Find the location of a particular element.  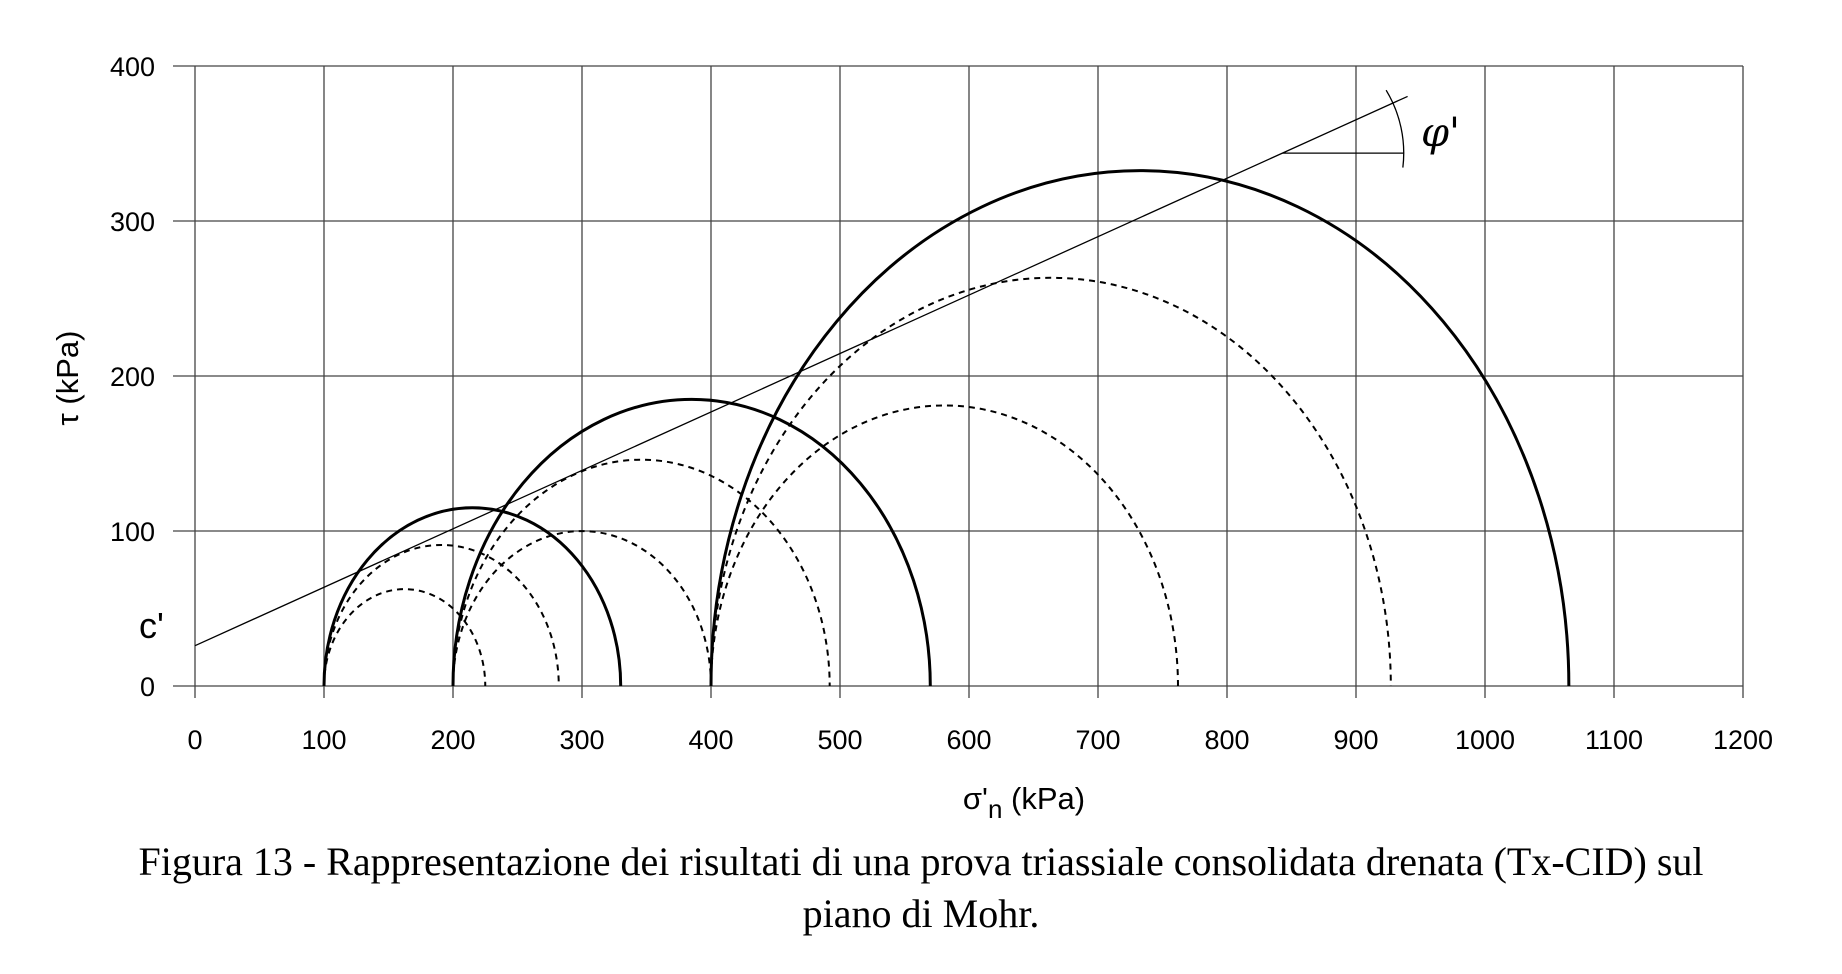

phi-angle-arc is located at coordinates (1395, 128).